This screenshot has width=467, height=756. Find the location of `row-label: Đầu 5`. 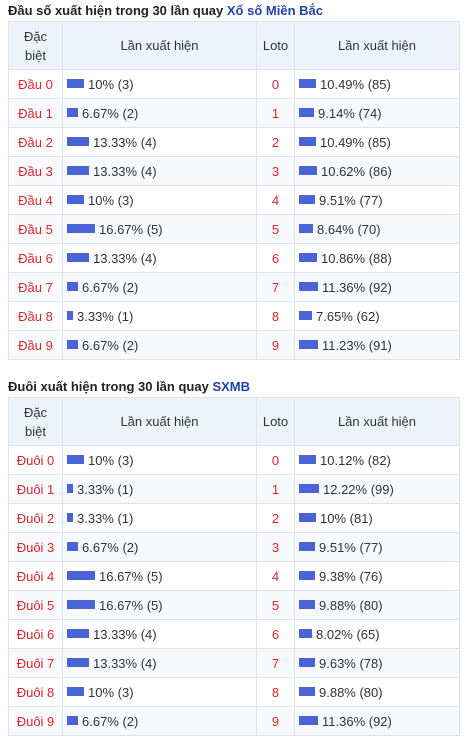

row-label: Đầu 5 is located at coordinates (35, 229).